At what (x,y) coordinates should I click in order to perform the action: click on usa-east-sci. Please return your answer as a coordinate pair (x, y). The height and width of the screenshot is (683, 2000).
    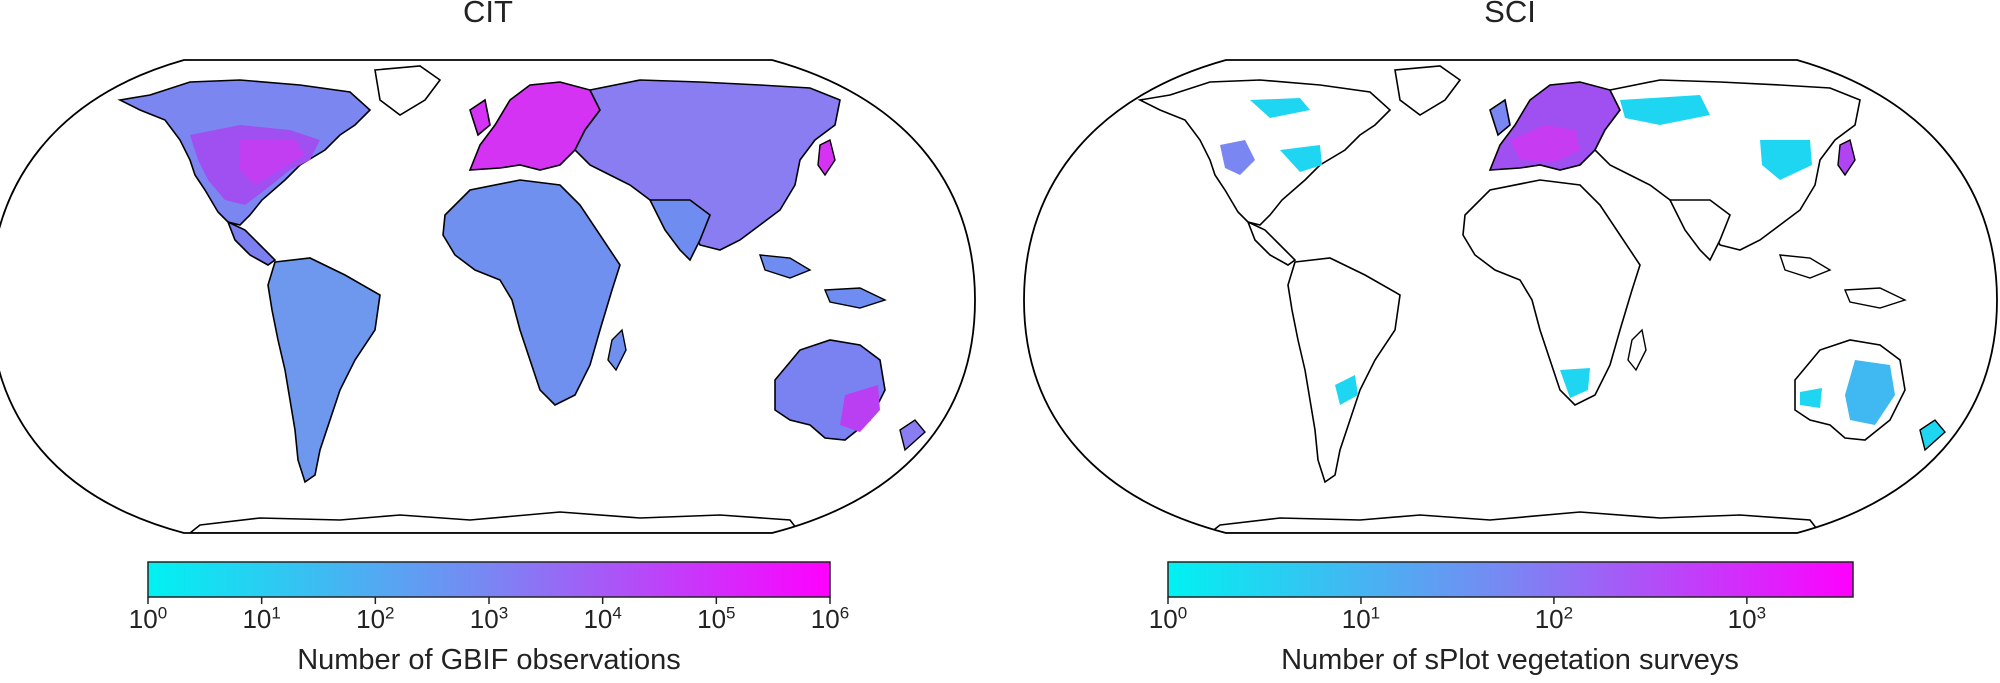
    Looking at the image, I should click on (1301, 158).